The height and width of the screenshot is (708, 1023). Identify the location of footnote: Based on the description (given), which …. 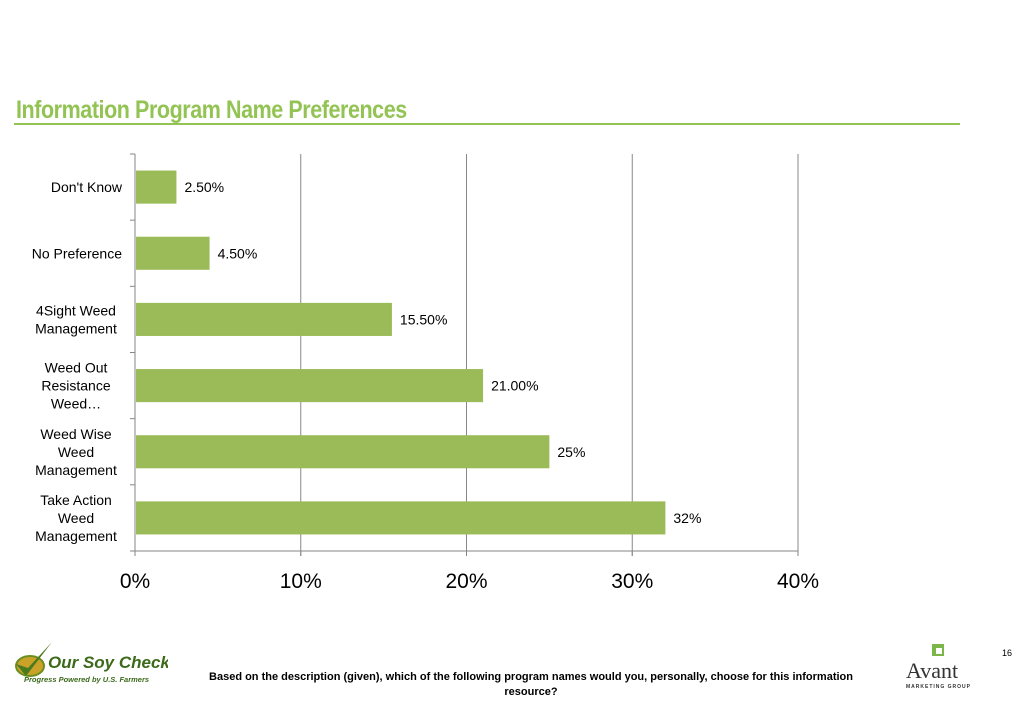
(531, 684).